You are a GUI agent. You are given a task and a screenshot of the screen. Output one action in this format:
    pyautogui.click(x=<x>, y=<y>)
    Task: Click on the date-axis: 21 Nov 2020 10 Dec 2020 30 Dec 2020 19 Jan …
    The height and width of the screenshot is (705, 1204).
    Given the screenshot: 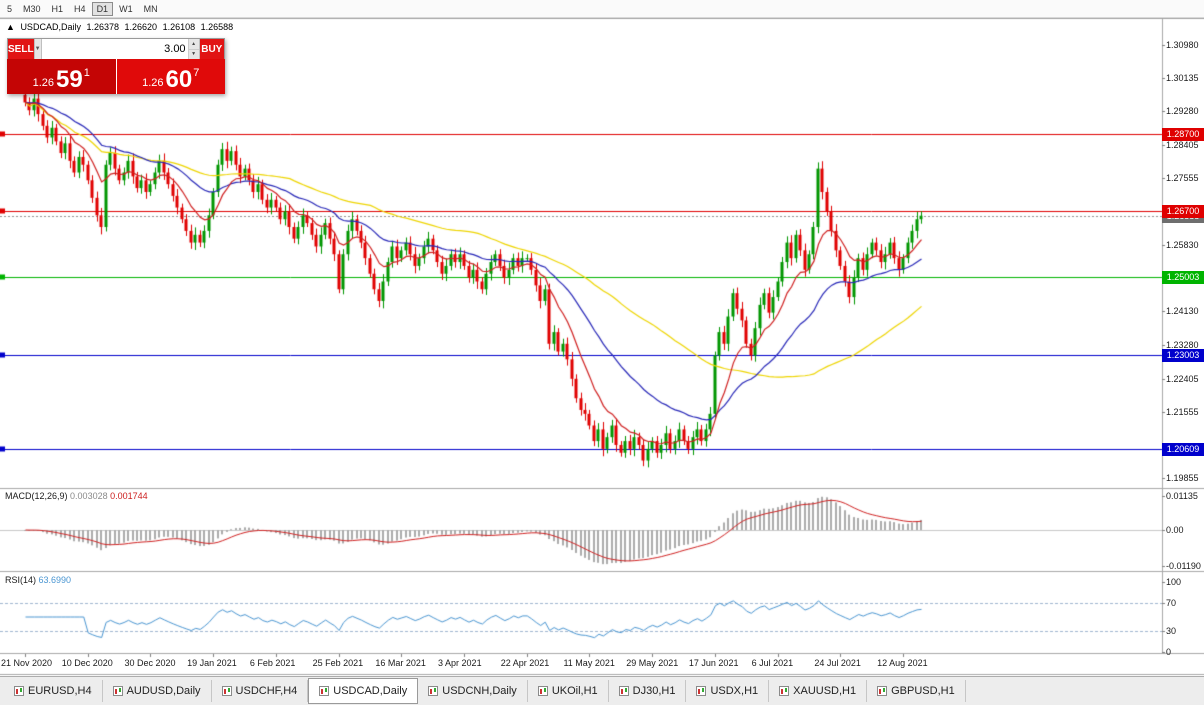 What is the action you would take?
    pyautogui.click(x=581, y=664)
    